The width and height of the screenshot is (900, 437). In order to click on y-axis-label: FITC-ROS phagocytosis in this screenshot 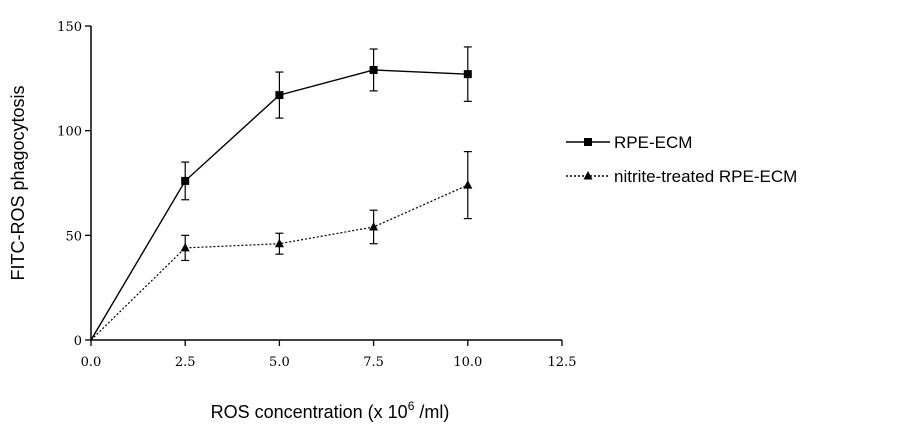, I will do `click(18, 182)`.